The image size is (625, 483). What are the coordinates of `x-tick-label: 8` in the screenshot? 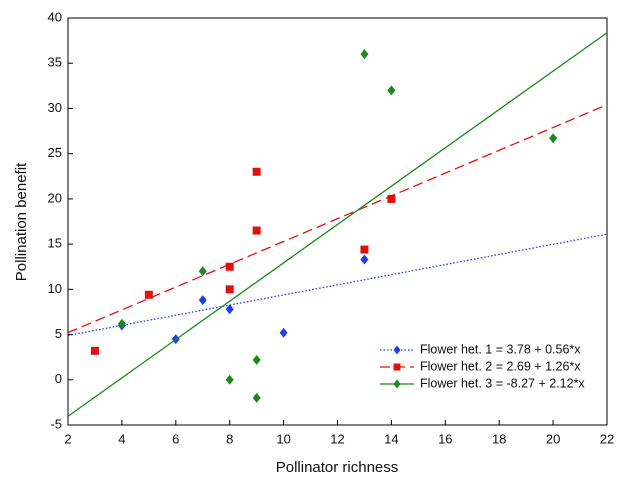 It's located at (229, 438).